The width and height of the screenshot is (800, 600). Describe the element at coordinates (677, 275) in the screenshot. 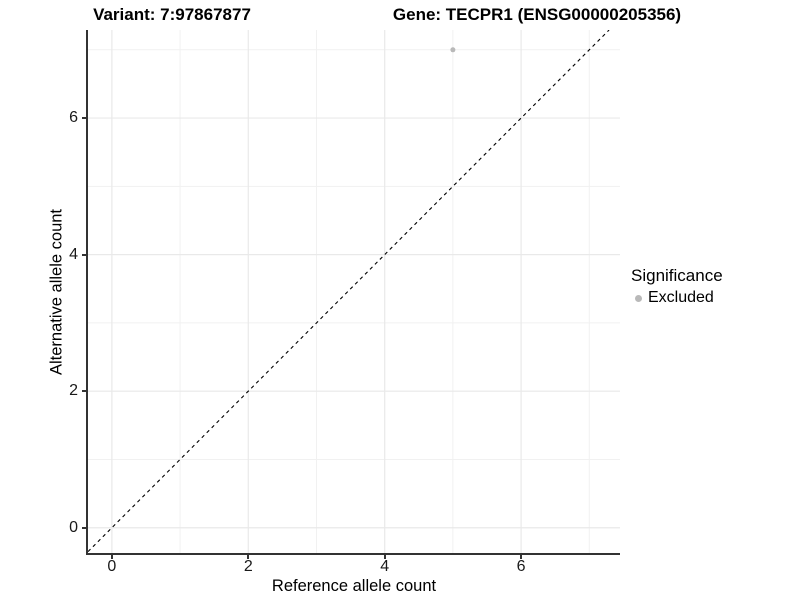

I see `legend-title: Significance` at that location.